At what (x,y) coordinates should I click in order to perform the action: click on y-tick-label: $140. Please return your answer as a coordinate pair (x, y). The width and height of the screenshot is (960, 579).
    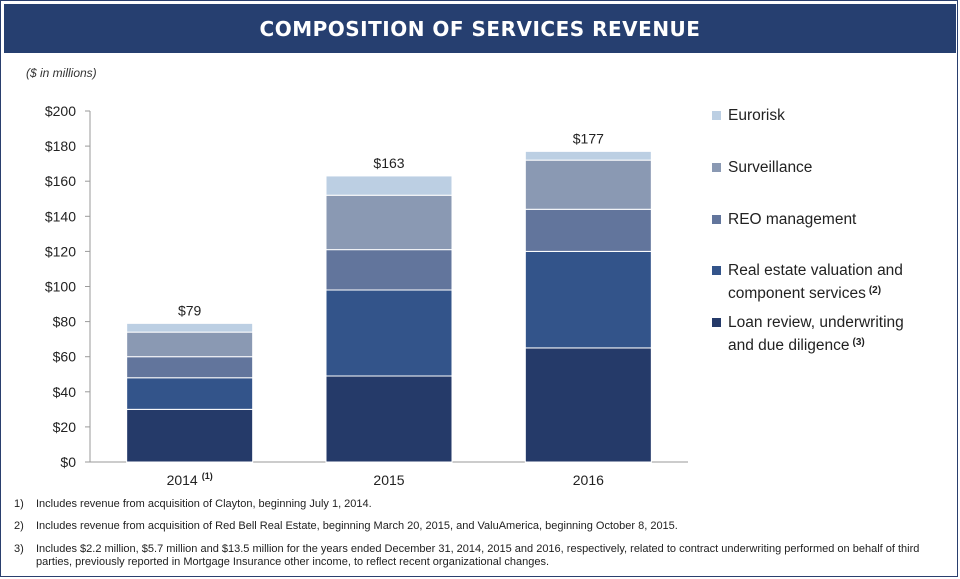
    Looking at the image, I should click on (60, 216).